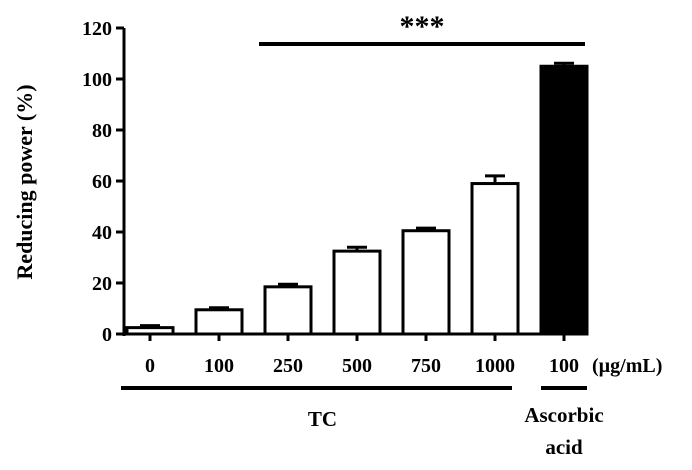 The width and height of the screenshot is (692, 470). I want to click on group-label: Ascorbic acid, so click(563, 431).